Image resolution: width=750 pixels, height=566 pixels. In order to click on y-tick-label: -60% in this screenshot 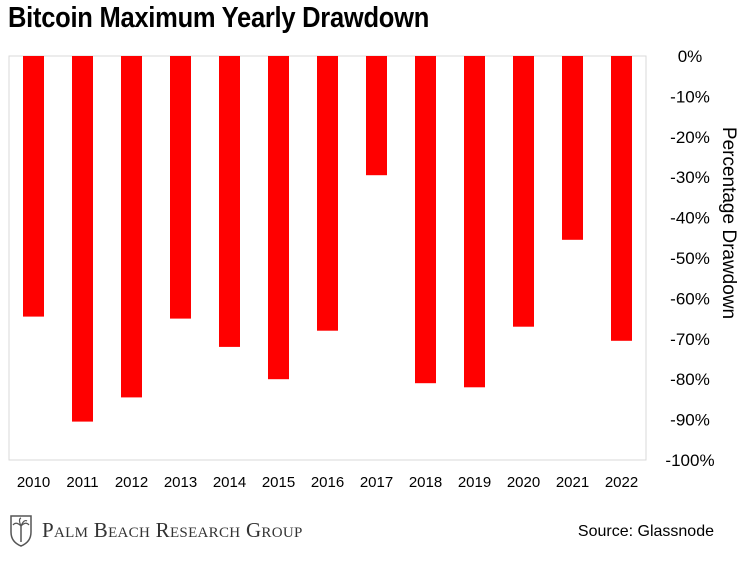, I will do `click(690, 298)`.